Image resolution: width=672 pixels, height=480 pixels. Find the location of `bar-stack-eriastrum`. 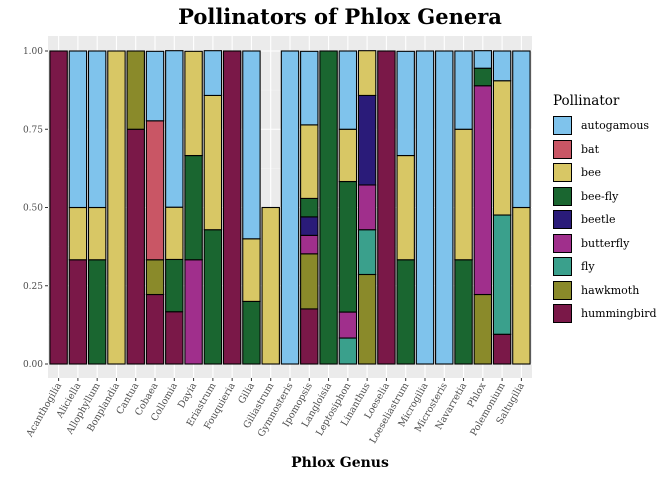

bar-stack-eriastrum is located at coordinates (213, 207).